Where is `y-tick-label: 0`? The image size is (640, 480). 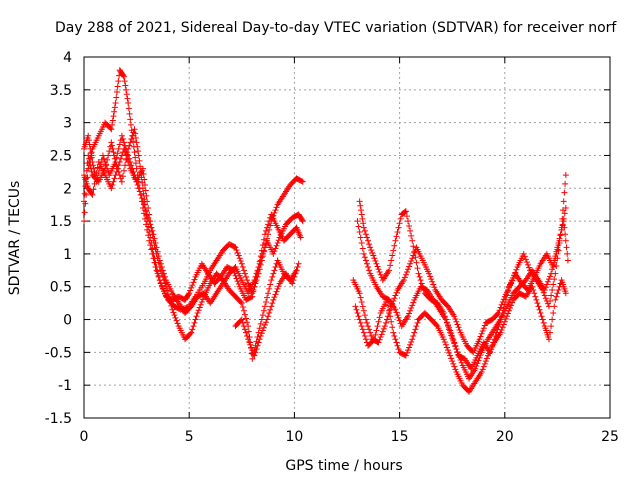 y-tick-label: 0 is located at coordinates (67, 321).